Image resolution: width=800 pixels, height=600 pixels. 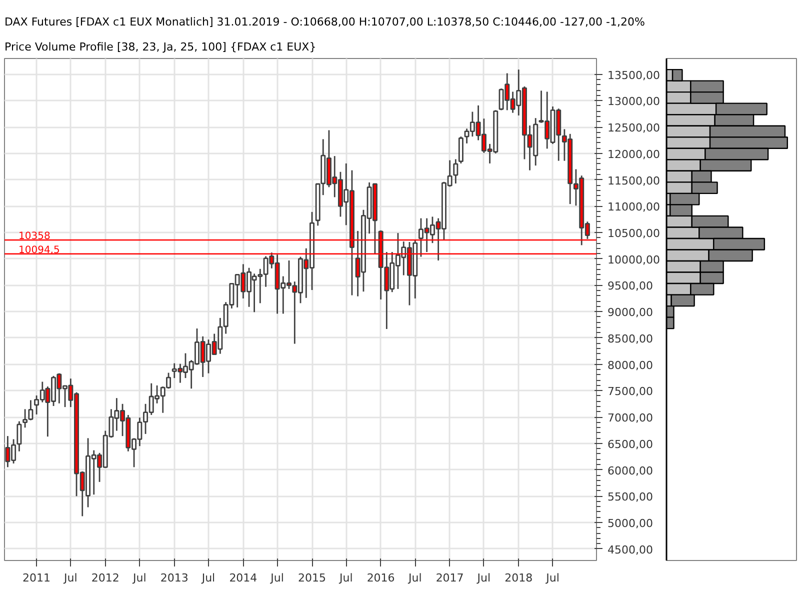 What do you see at coordinates (312, 578) in the screenshot?
I see `x-tick-label: 2015` at bounding box center [312, 578].